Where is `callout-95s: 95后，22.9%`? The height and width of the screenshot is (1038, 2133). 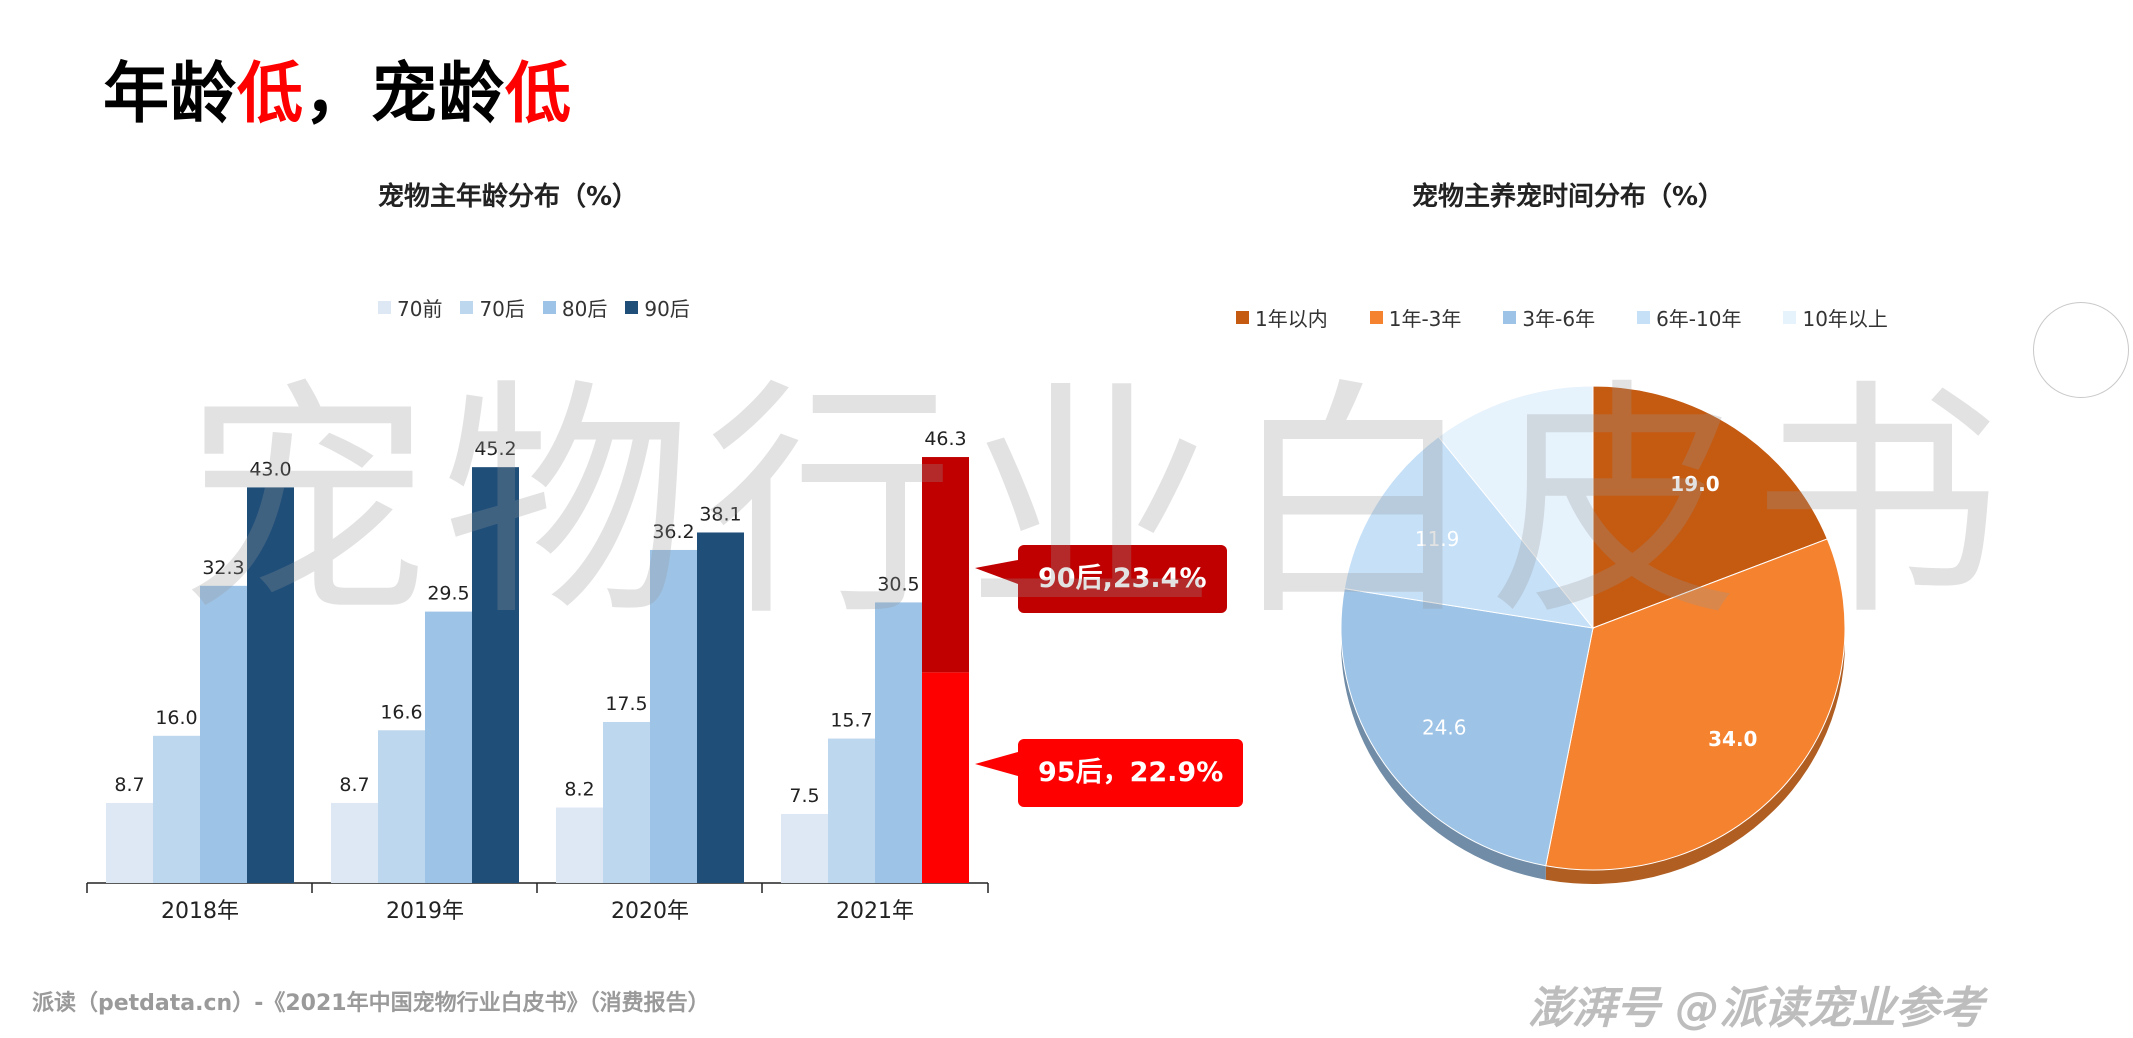
callout-95s: 95后，22.9% is located at coordinates (1131, 773).